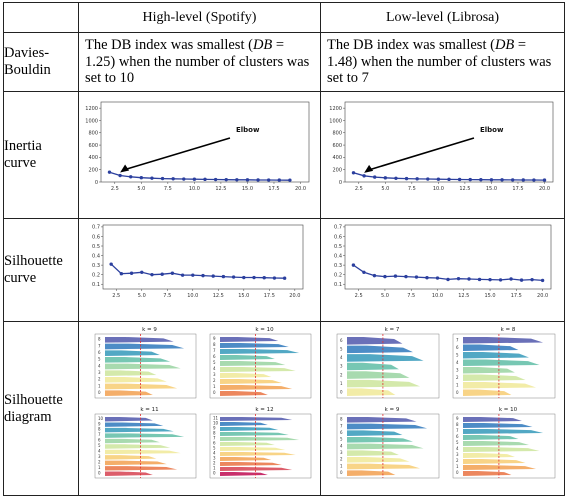  What do you see at coordinates (142, 296) in the screenshot?
I see `x-tick-label: 5.0` at bounding box center [142, 296].